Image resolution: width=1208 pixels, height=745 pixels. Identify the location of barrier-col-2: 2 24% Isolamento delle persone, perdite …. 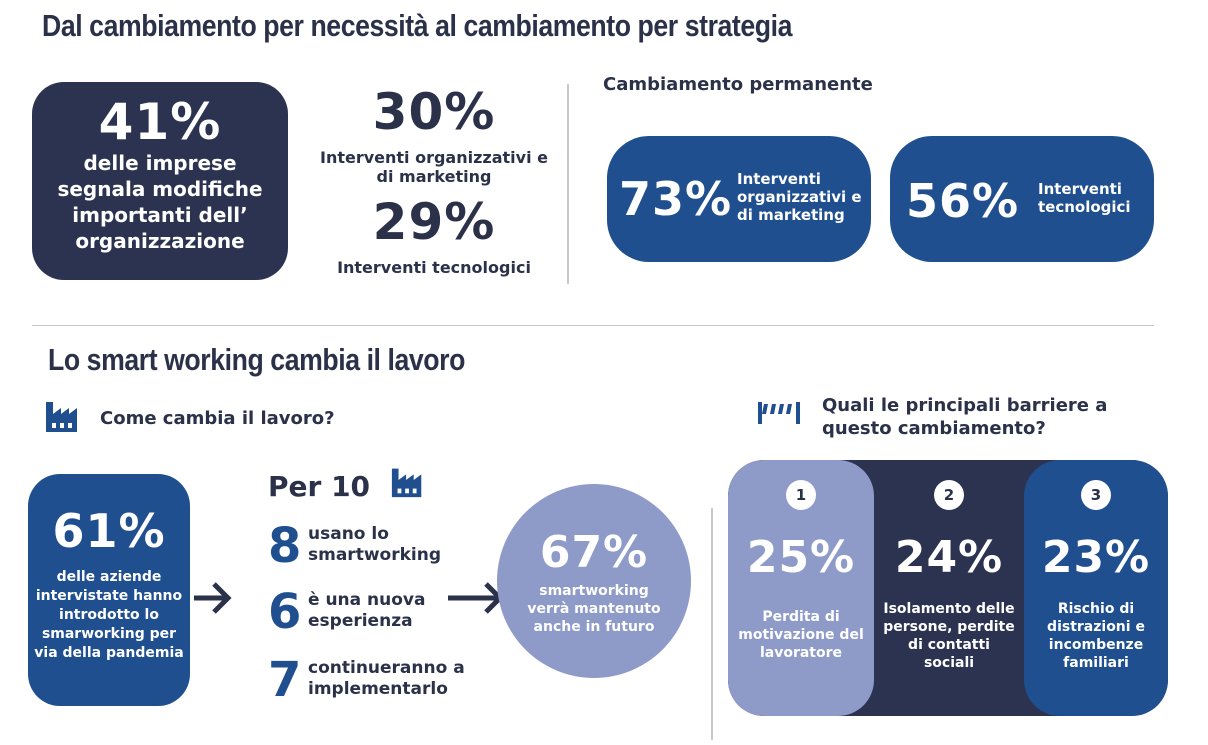
(949, 588).